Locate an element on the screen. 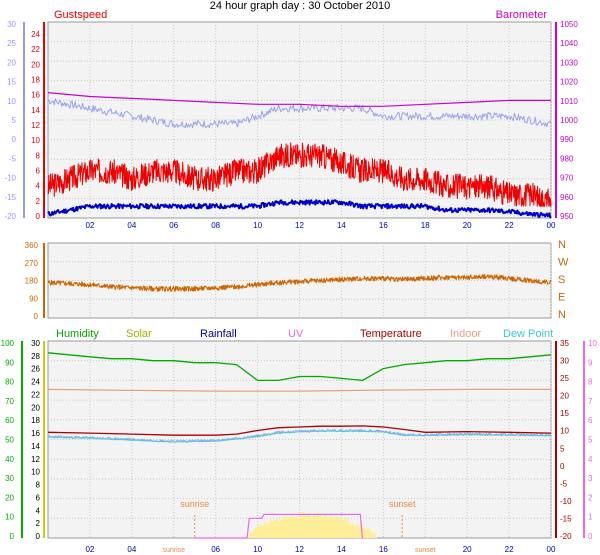  legend-temperature: Temperature is located at coordinates (391, 334).